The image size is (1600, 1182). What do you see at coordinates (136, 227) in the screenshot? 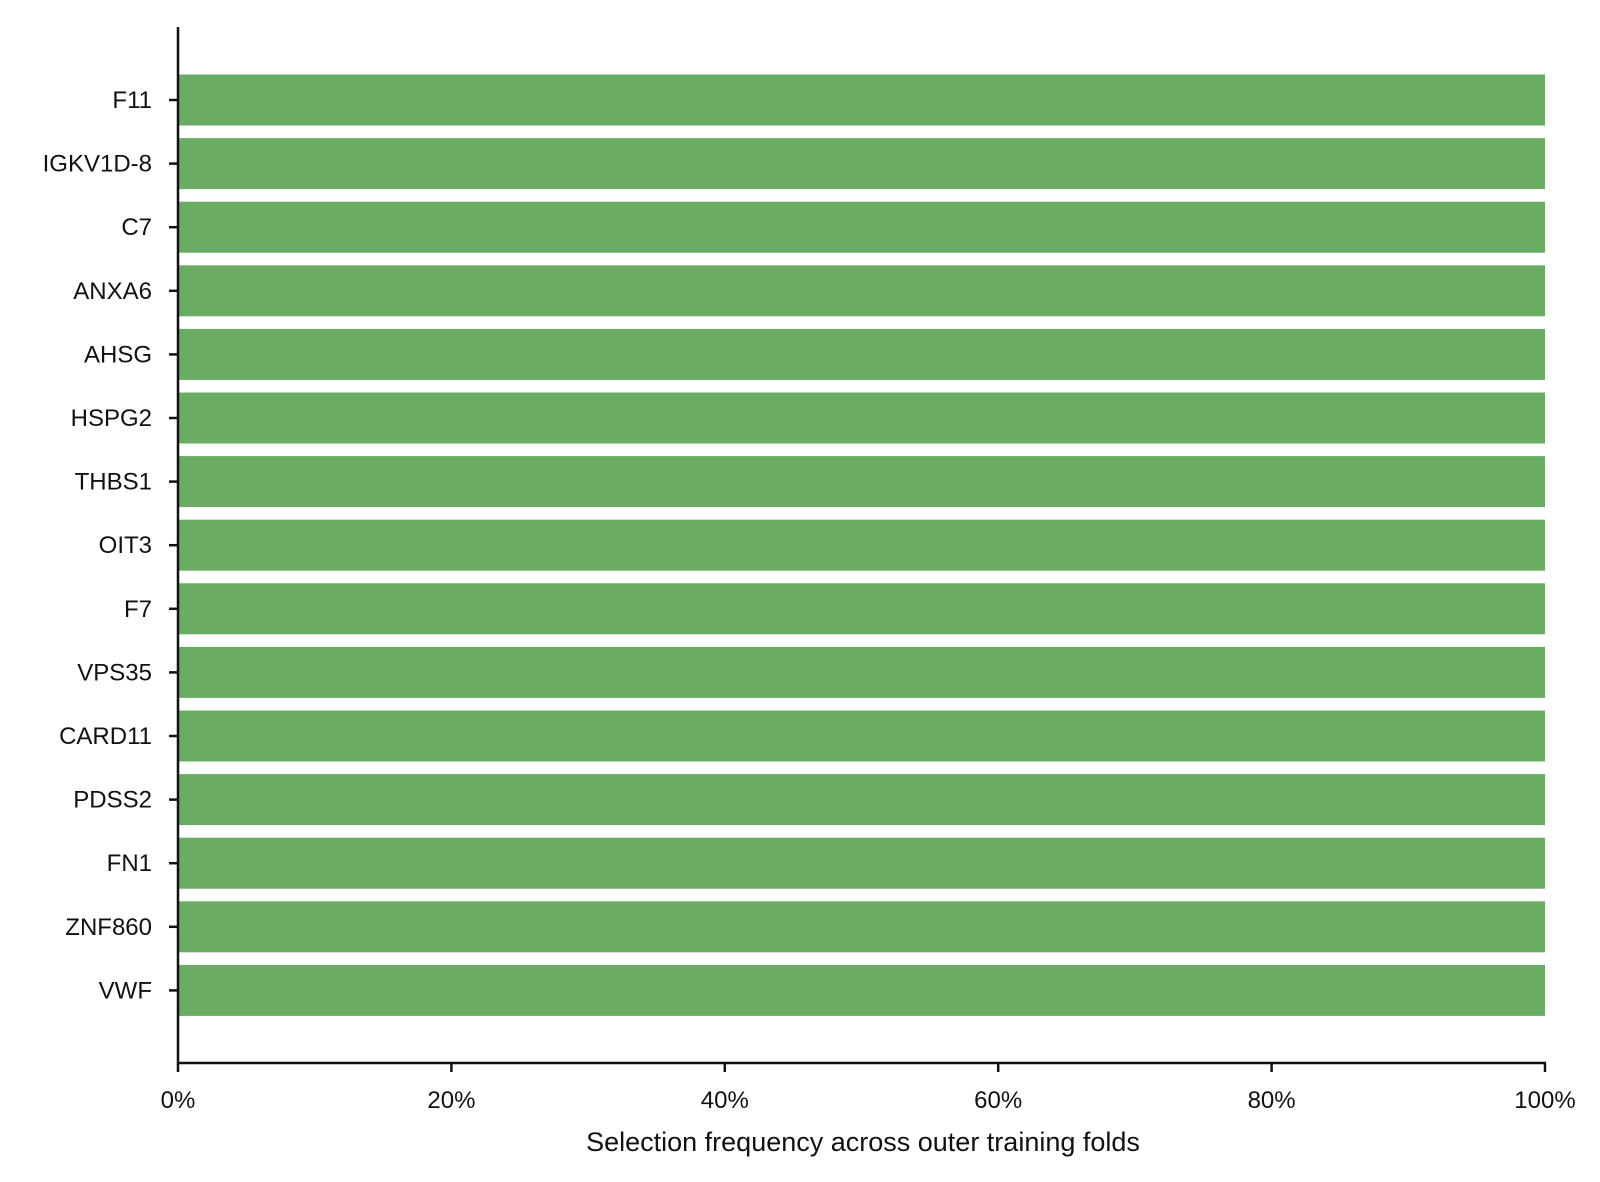
I see `y-tick-label-c7: C7` at bounding box center [136, 227].